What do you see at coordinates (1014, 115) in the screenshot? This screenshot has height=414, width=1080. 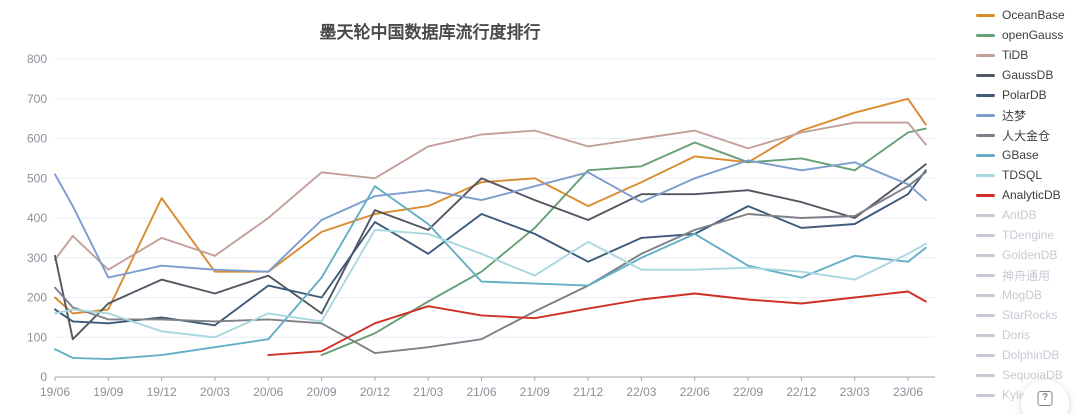 I see `legend-label: 达梦` at bounding box center [1014, 115].